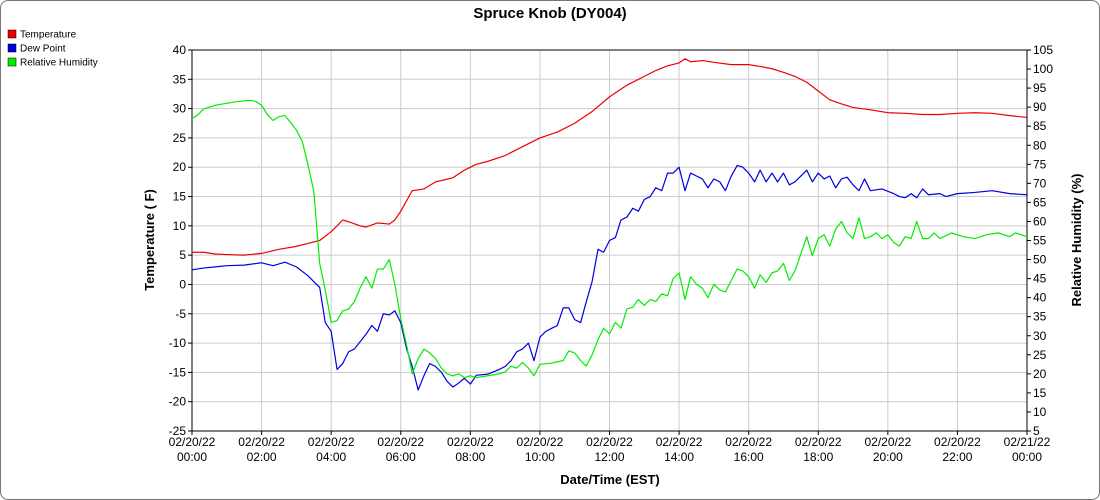 The height and width of the screenshot is (500, 1100). Describe the element at coordinates (1040, 336) in the screenshot. I see `y2-tick-label: 30` at that location.